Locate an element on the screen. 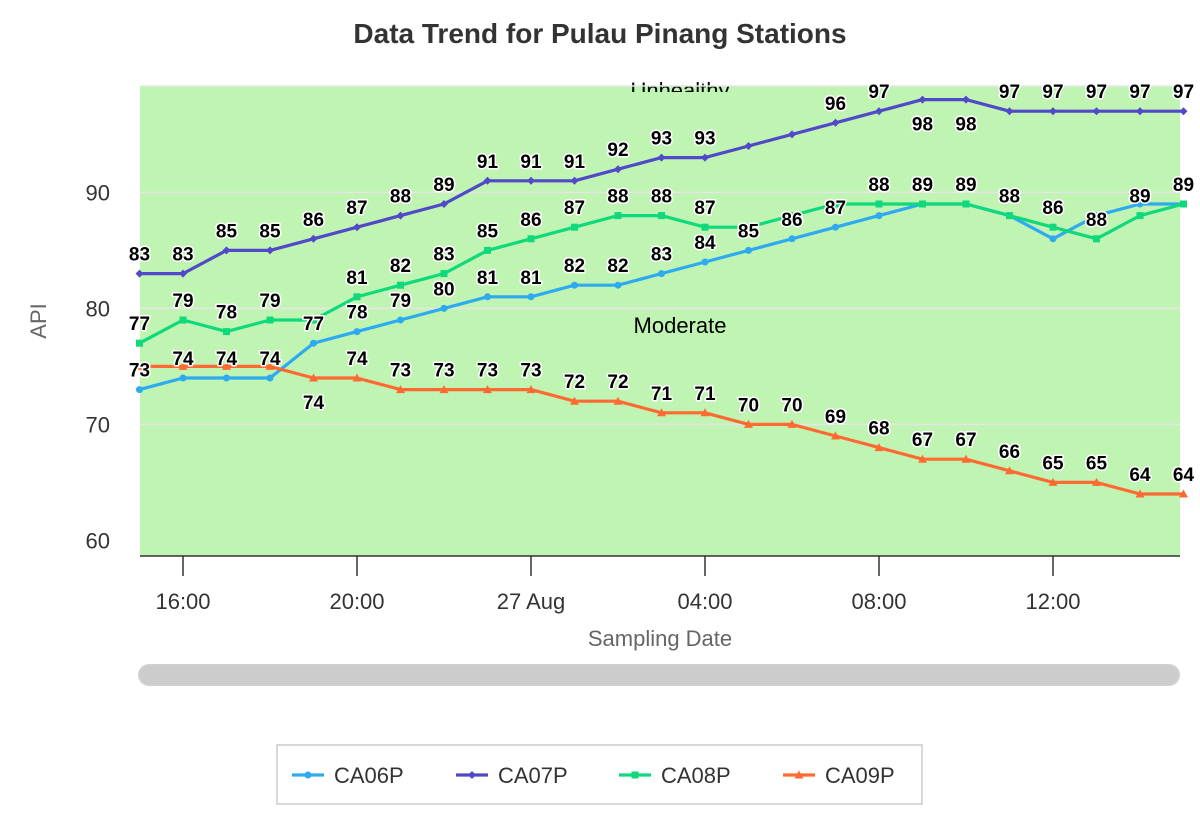 This screenshot has height=814, width=1200. scrollbar-thumb is located at coordinates (659, 675).